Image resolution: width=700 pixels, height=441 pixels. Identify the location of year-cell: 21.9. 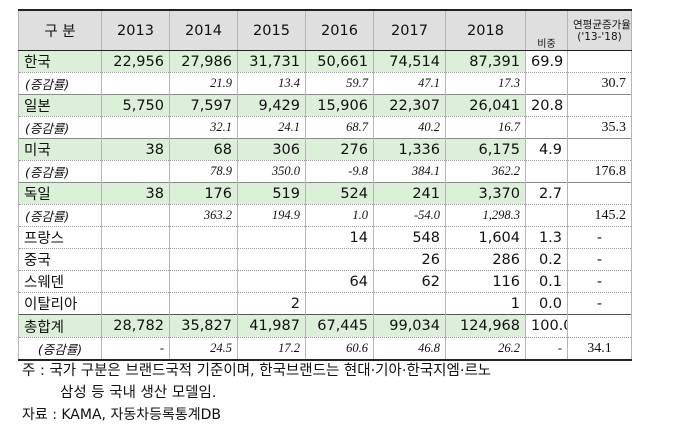
(203, 83).